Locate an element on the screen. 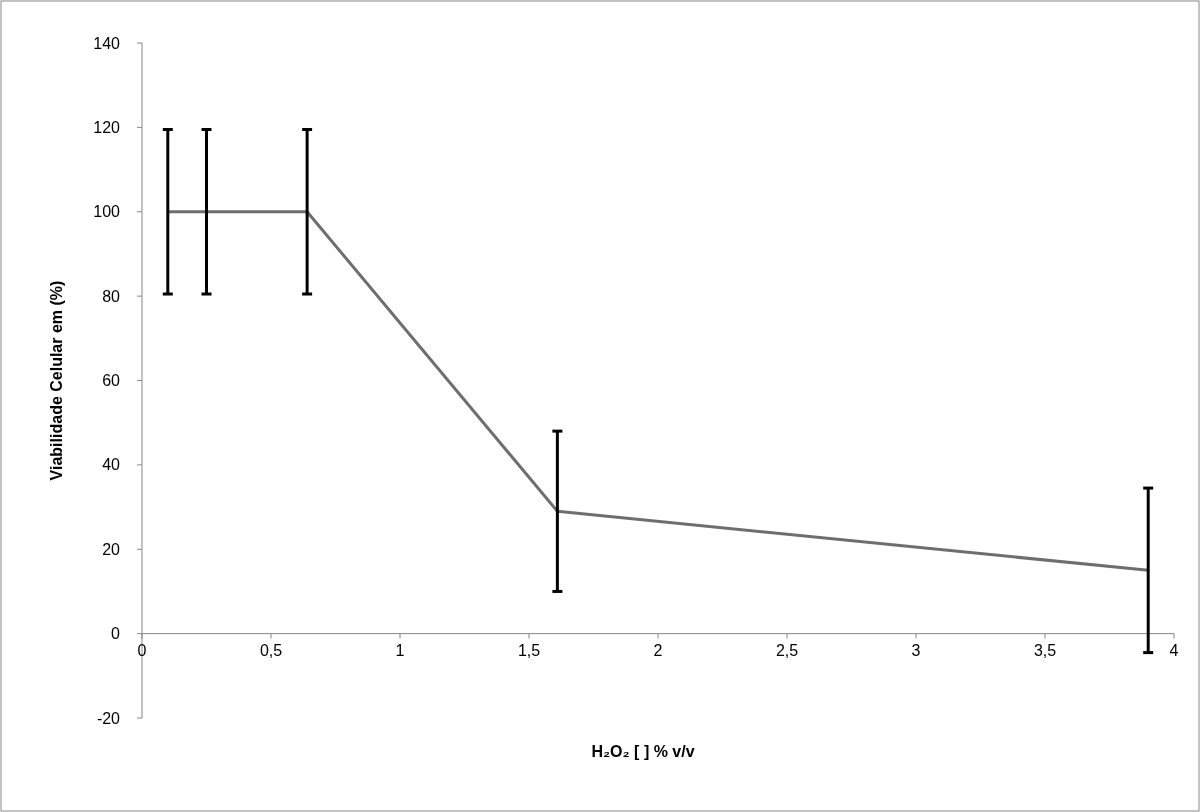  y-tick-label: 0 is located at coordinates (116, 634).